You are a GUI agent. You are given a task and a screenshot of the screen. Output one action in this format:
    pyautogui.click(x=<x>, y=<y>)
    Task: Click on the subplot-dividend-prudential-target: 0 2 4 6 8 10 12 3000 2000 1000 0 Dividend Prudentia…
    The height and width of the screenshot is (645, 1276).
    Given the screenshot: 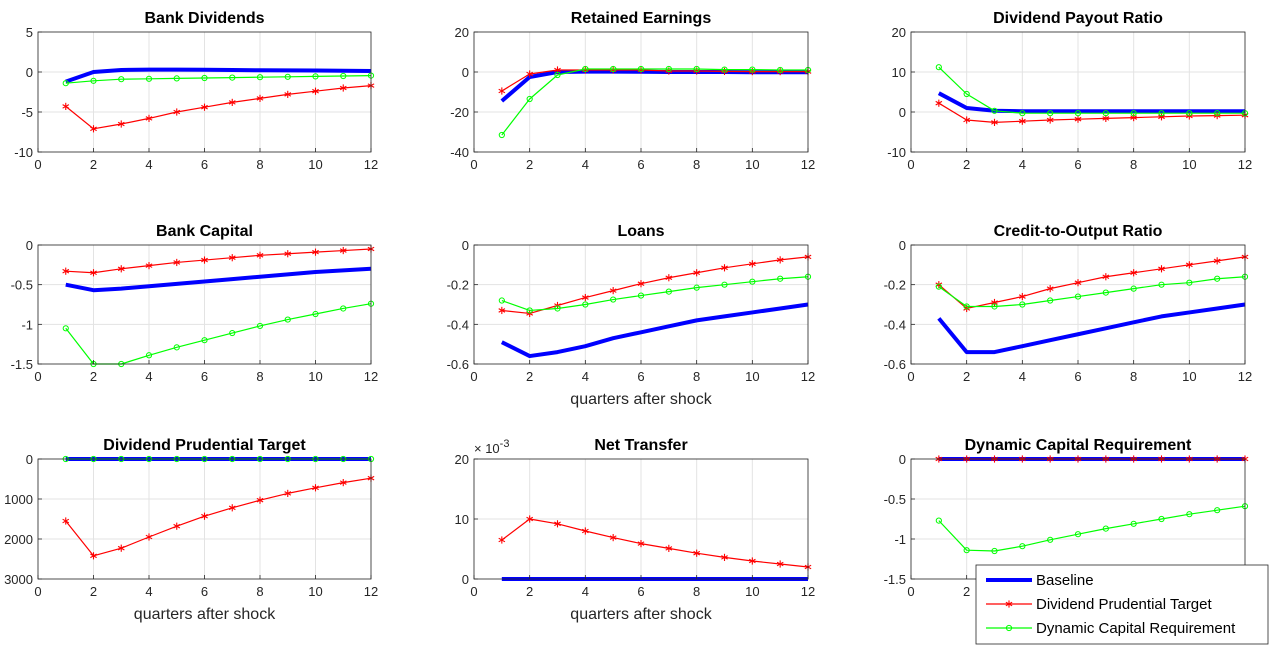 What is the action you would take?
    pyautogui.click(x=191, y=530)
    